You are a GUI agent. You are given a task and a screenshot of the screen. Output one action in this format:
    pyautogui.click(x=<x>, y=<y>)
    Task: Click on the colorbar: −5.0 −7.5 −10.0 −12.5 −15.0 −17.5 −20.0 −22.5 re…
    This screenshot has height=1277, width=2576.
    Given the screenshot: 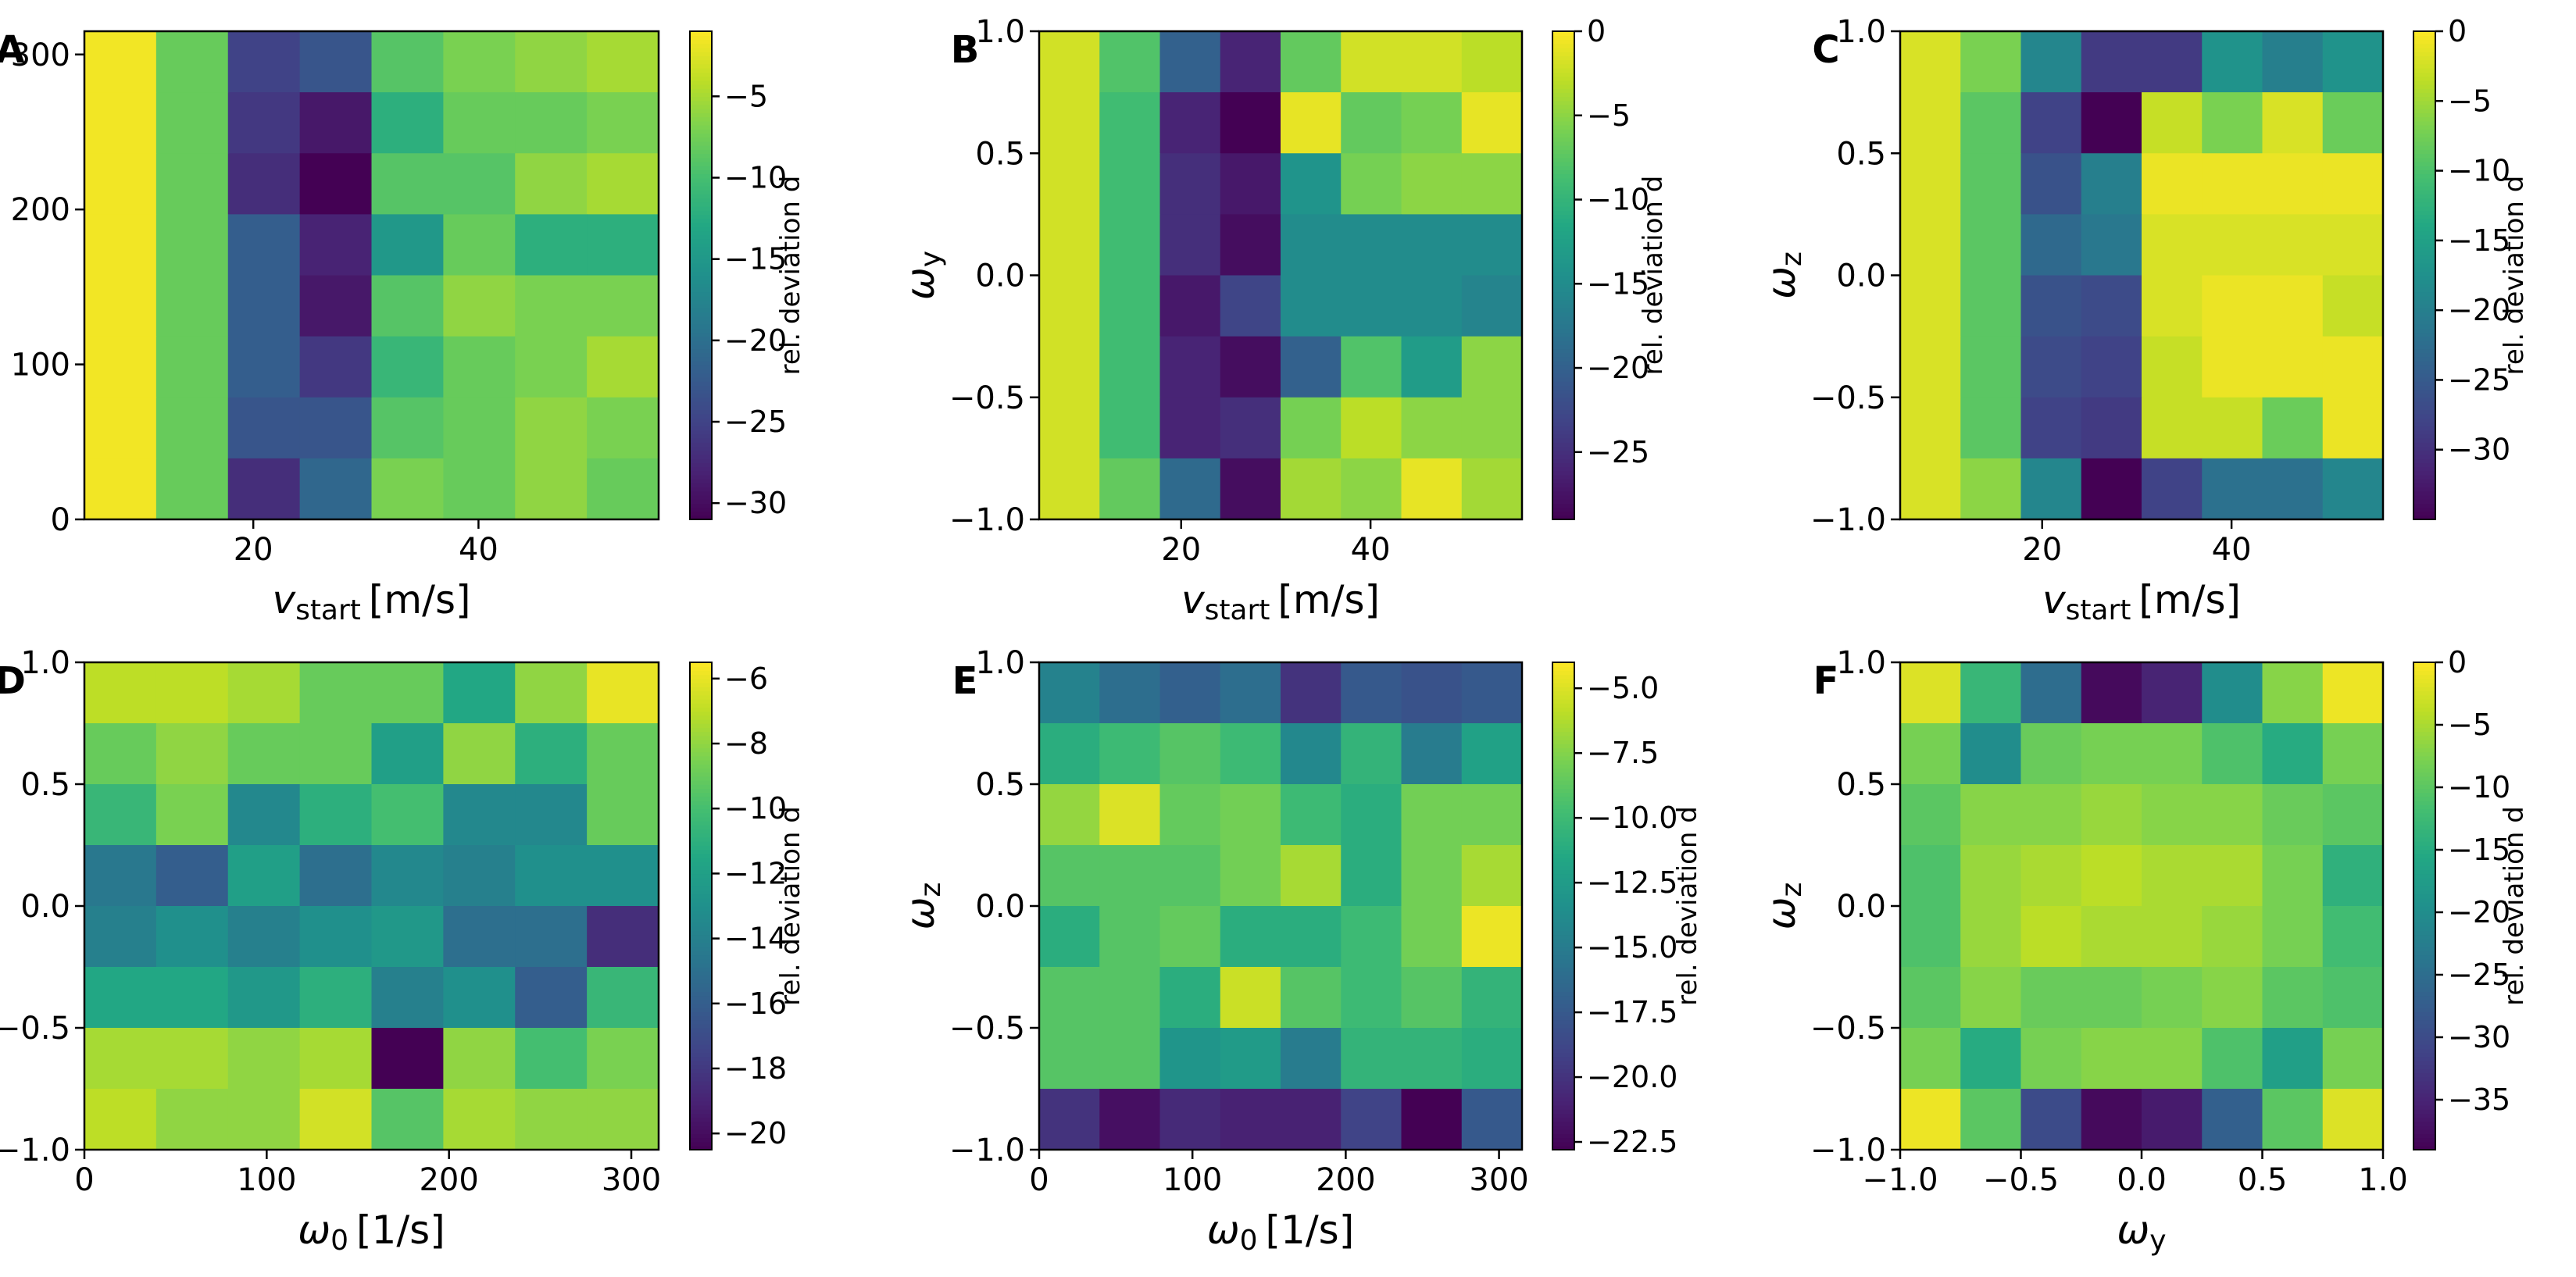 What is the action you would take?
    pyautogui.click(x=1628, y=911)
    